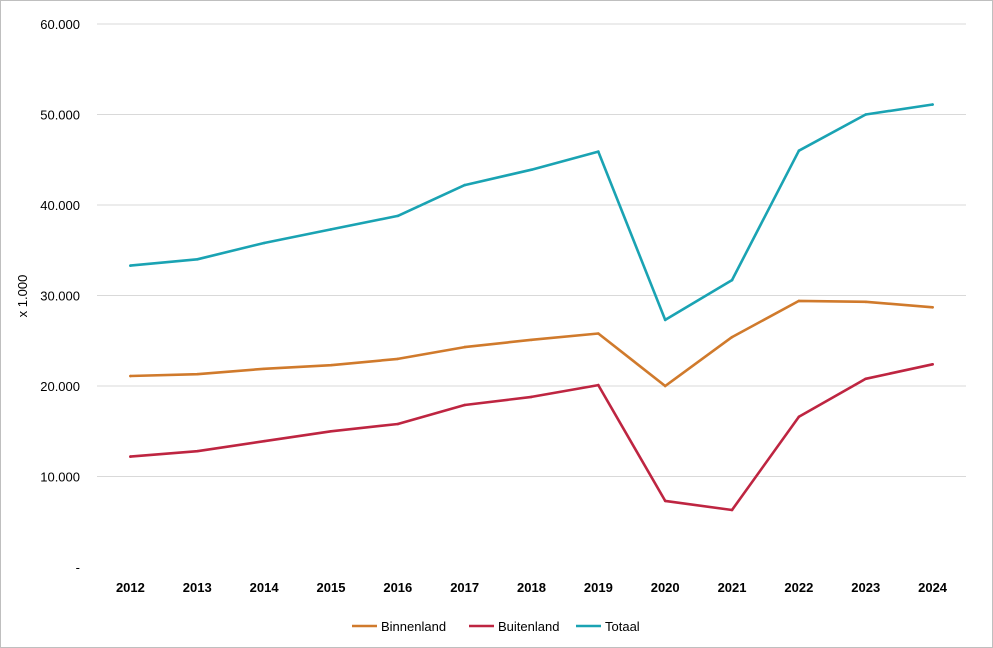 The height and width of the screenshot is (648, 993). What do you see at coordinates (22, 296) in the screenshot?
I see `y-axis-label: x 1.000` at bounding box center [22, 296].